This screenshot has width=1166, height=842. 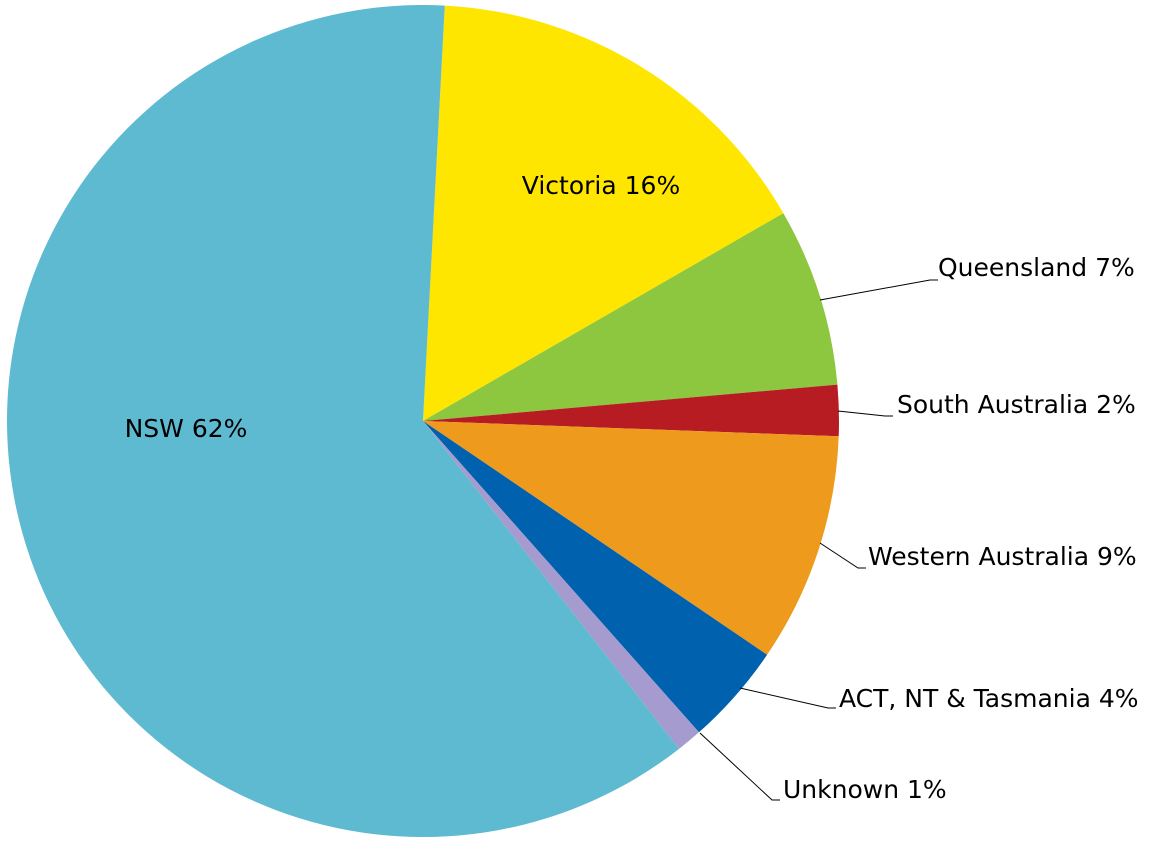 I want to click on label-act-nt-tasmania: ACT, NT & Tasmania 4%, so click(x=989, y=698).